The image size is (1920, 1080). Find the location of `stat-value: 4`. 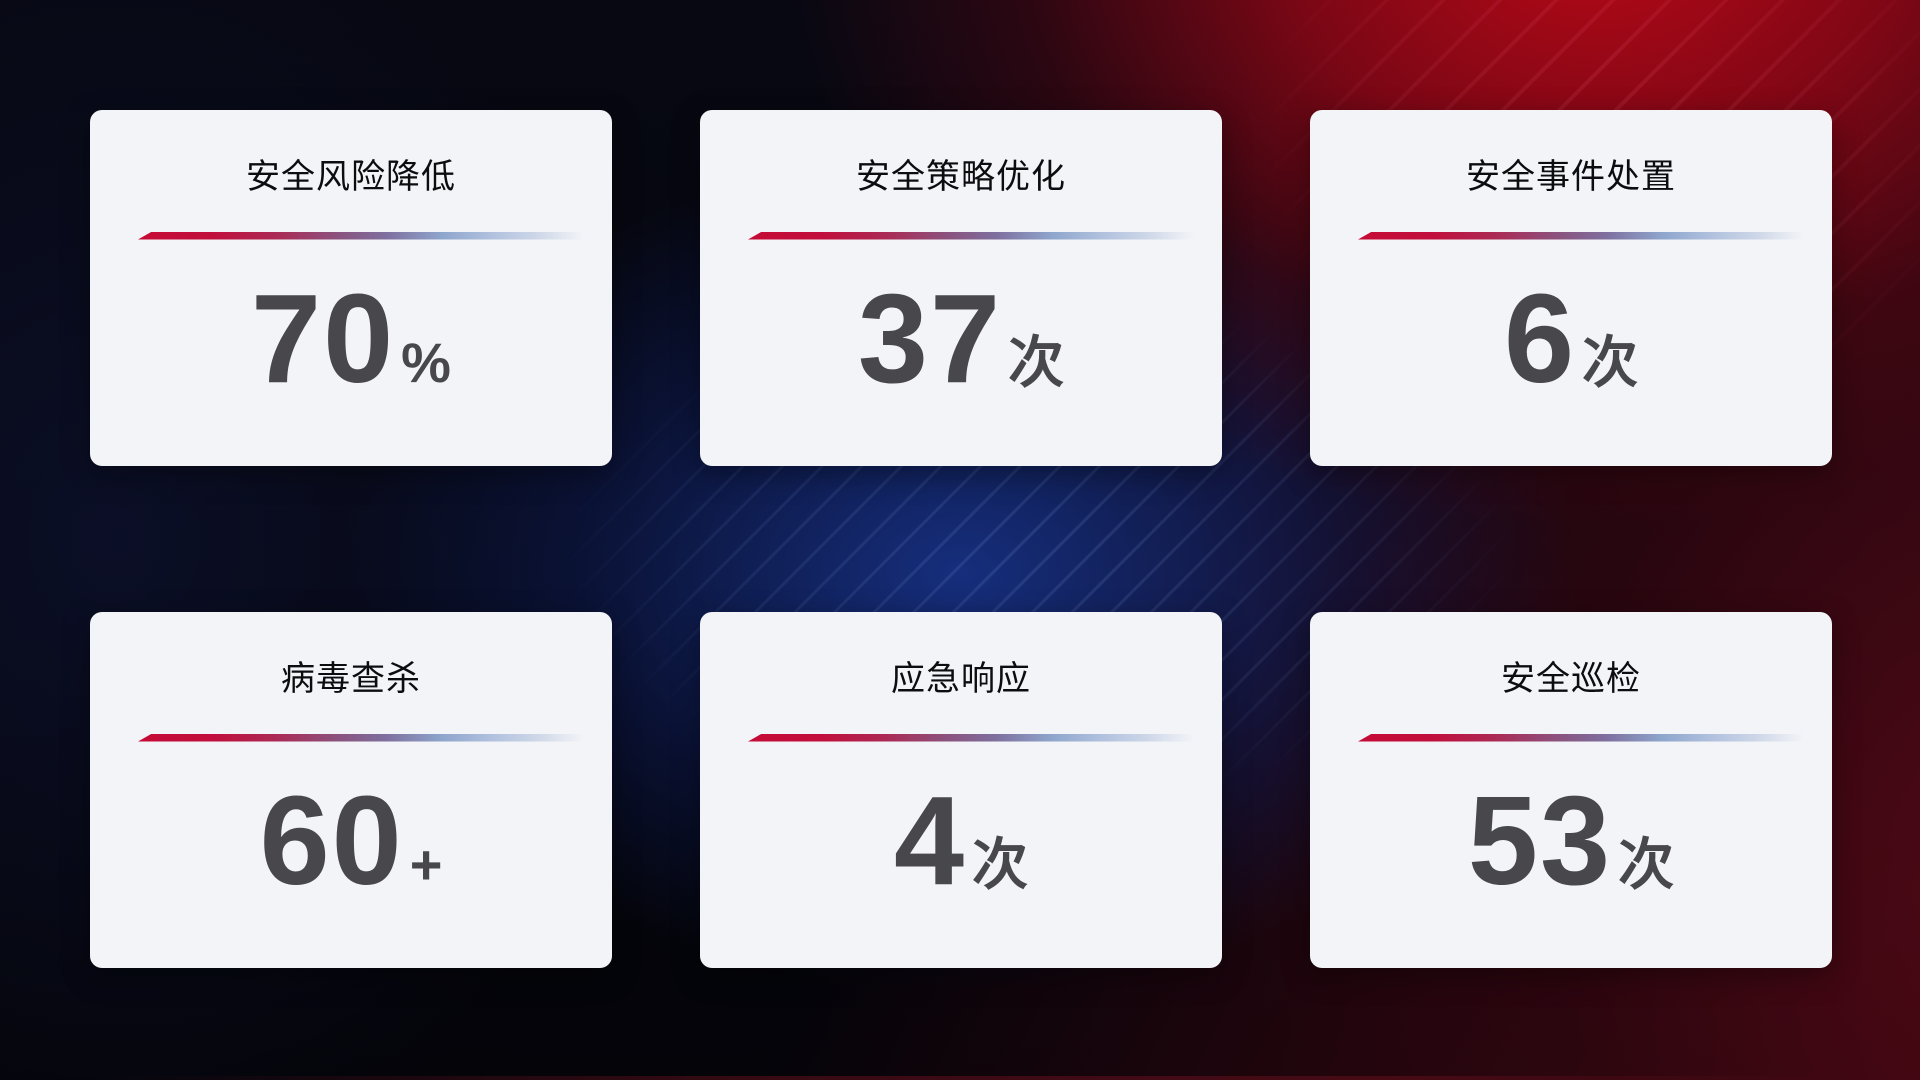

stat-value: 4 is located at coordinates (930, 840).